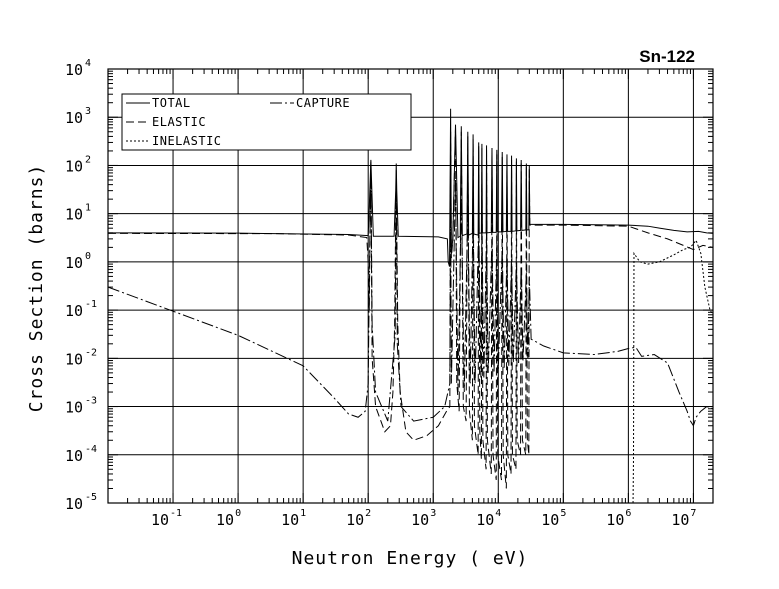 The image size is (779, 589). I want to click on y-tick-label: 10 0, so click(78, 261).